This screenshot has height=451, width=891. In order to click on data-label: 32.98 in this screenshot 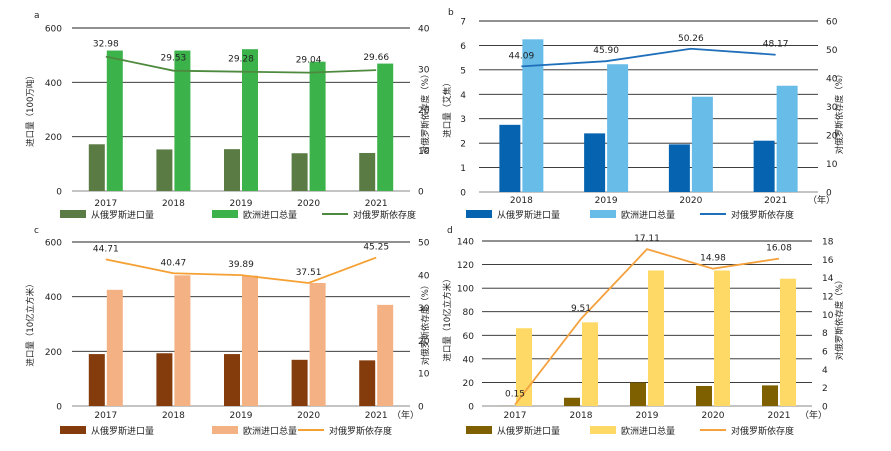, I will do `click(106, 45)`.